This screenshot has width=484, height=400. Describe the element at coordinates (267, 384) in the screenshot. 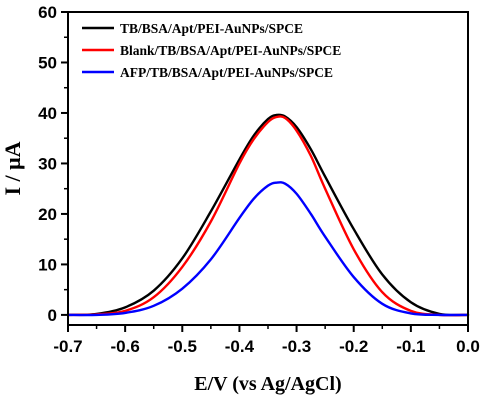

I see `x-axis-label: E/V (vs Ag/AgCl)` at that location.